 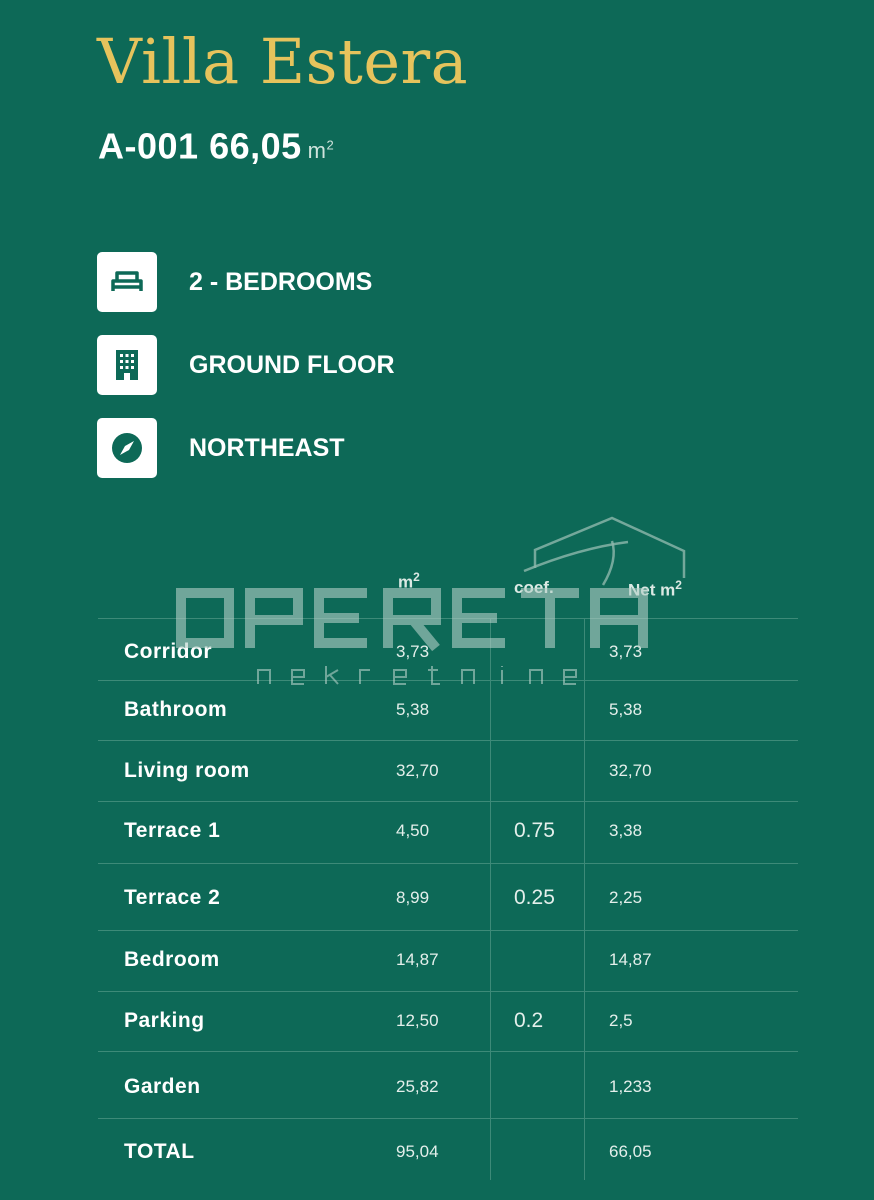 What do you see at coordinates (172, 897) in the screenshot?
I see `room-name: Terrace 2` at bounding box center [172, 897].